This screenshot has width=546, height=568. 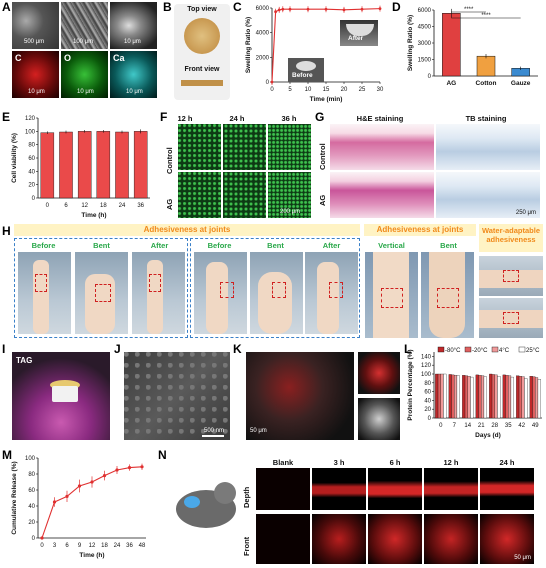 I want to click on col-header: H&E staining, so click(x=380, y=118).